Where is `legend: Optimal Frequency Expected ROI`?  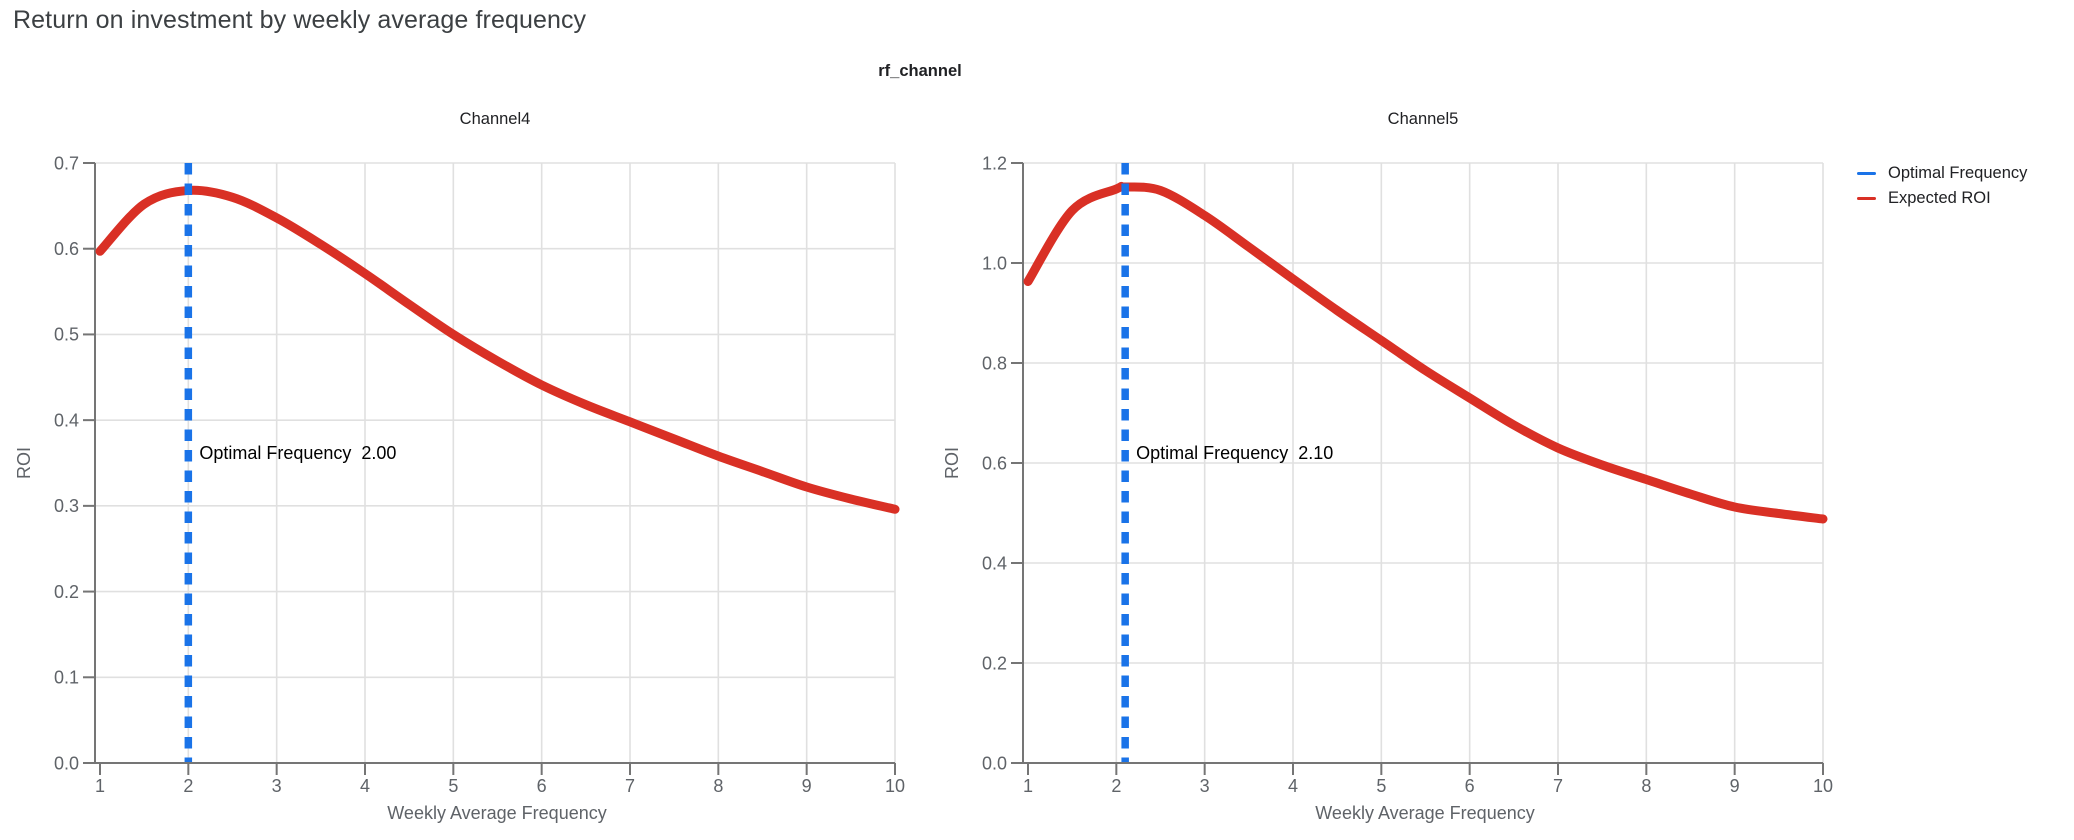
legend: Optimal Frequency Expected ROI is located at coordinates (1942, 186).